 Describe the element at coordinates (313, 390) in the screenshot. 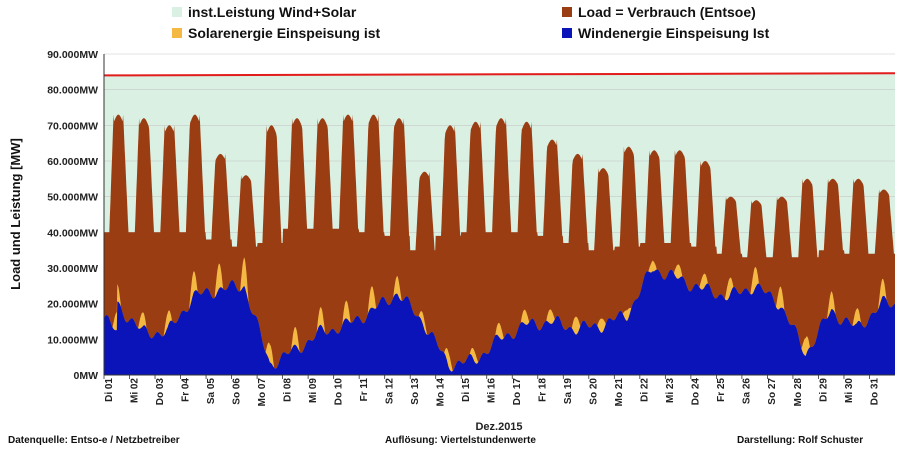

I see `x-tick-label: Mi 09` at that location.